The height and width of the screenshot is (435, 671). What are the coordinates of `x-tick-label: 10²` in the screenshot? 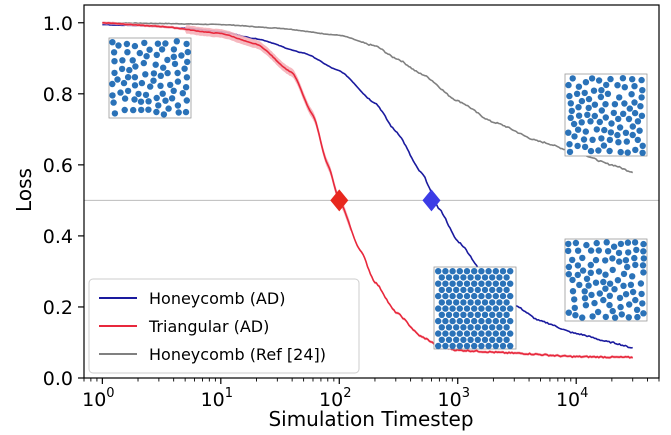 It's located at (335, 398).